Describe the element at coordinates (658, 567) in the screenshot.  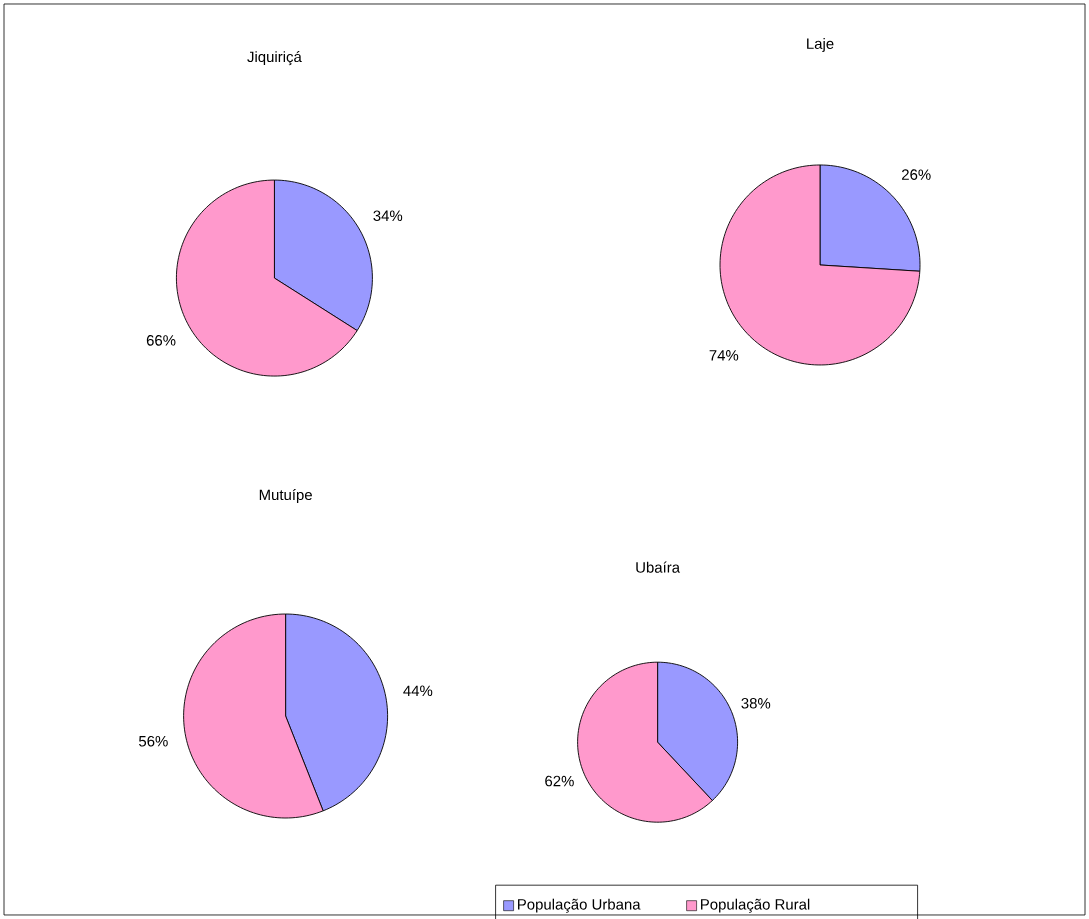
I see `chart-title: Ubaíra` at that location.